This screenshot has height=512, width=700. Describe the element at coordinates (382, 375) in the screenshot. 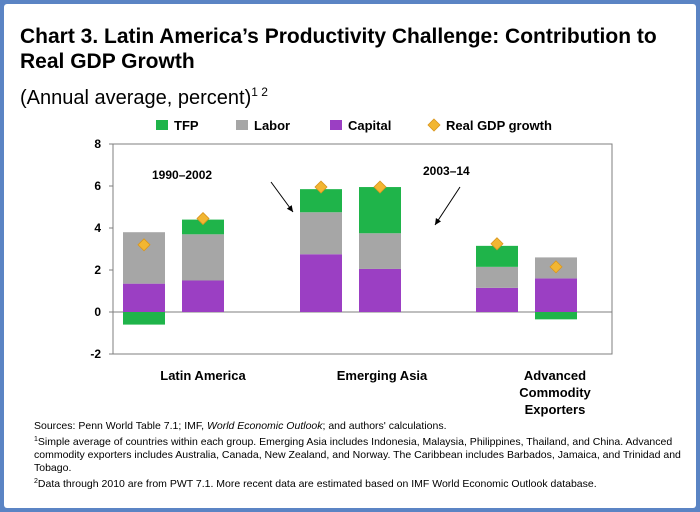

I see `group-label: Emerging Asia` at that location.